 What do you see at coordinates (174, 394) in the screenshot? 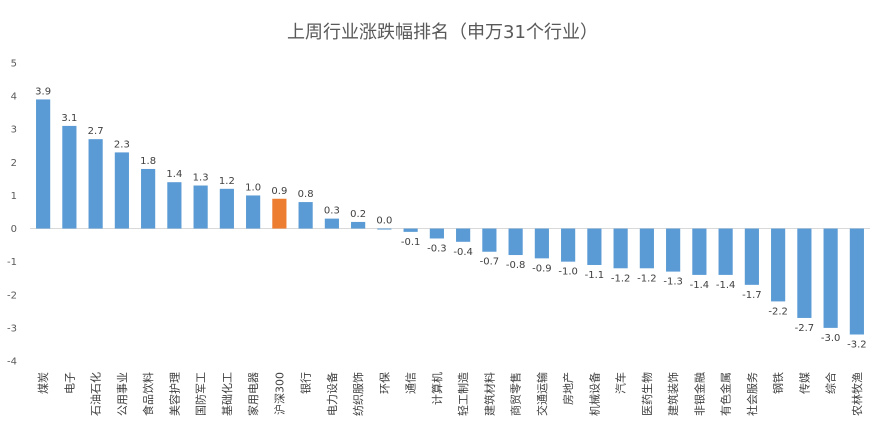
I see `category-label: 美容护理` at bounding box center [174, 394].